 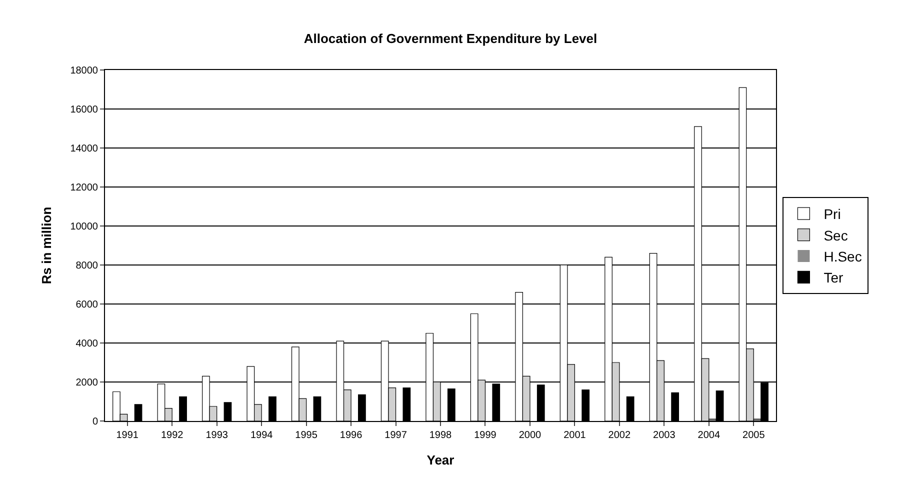 I want to click on x-tick-label: 1991, so click(x=127, y=435).